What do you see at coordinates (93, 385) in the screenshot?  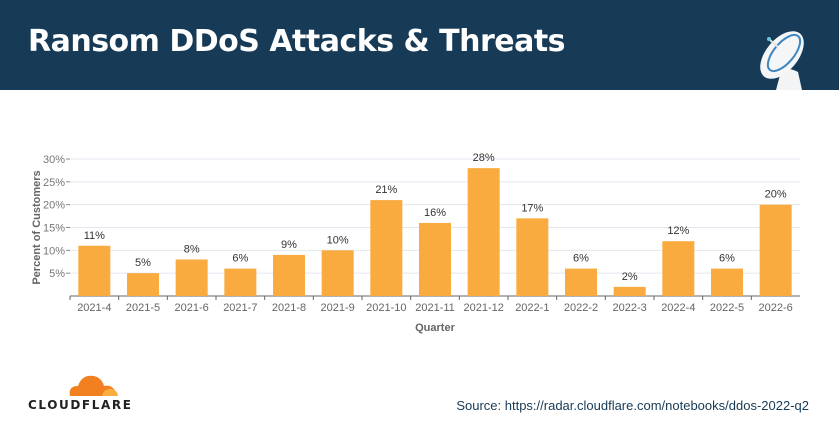 I see `cloudflare-logo-icon` at bounding box center [93, 385].